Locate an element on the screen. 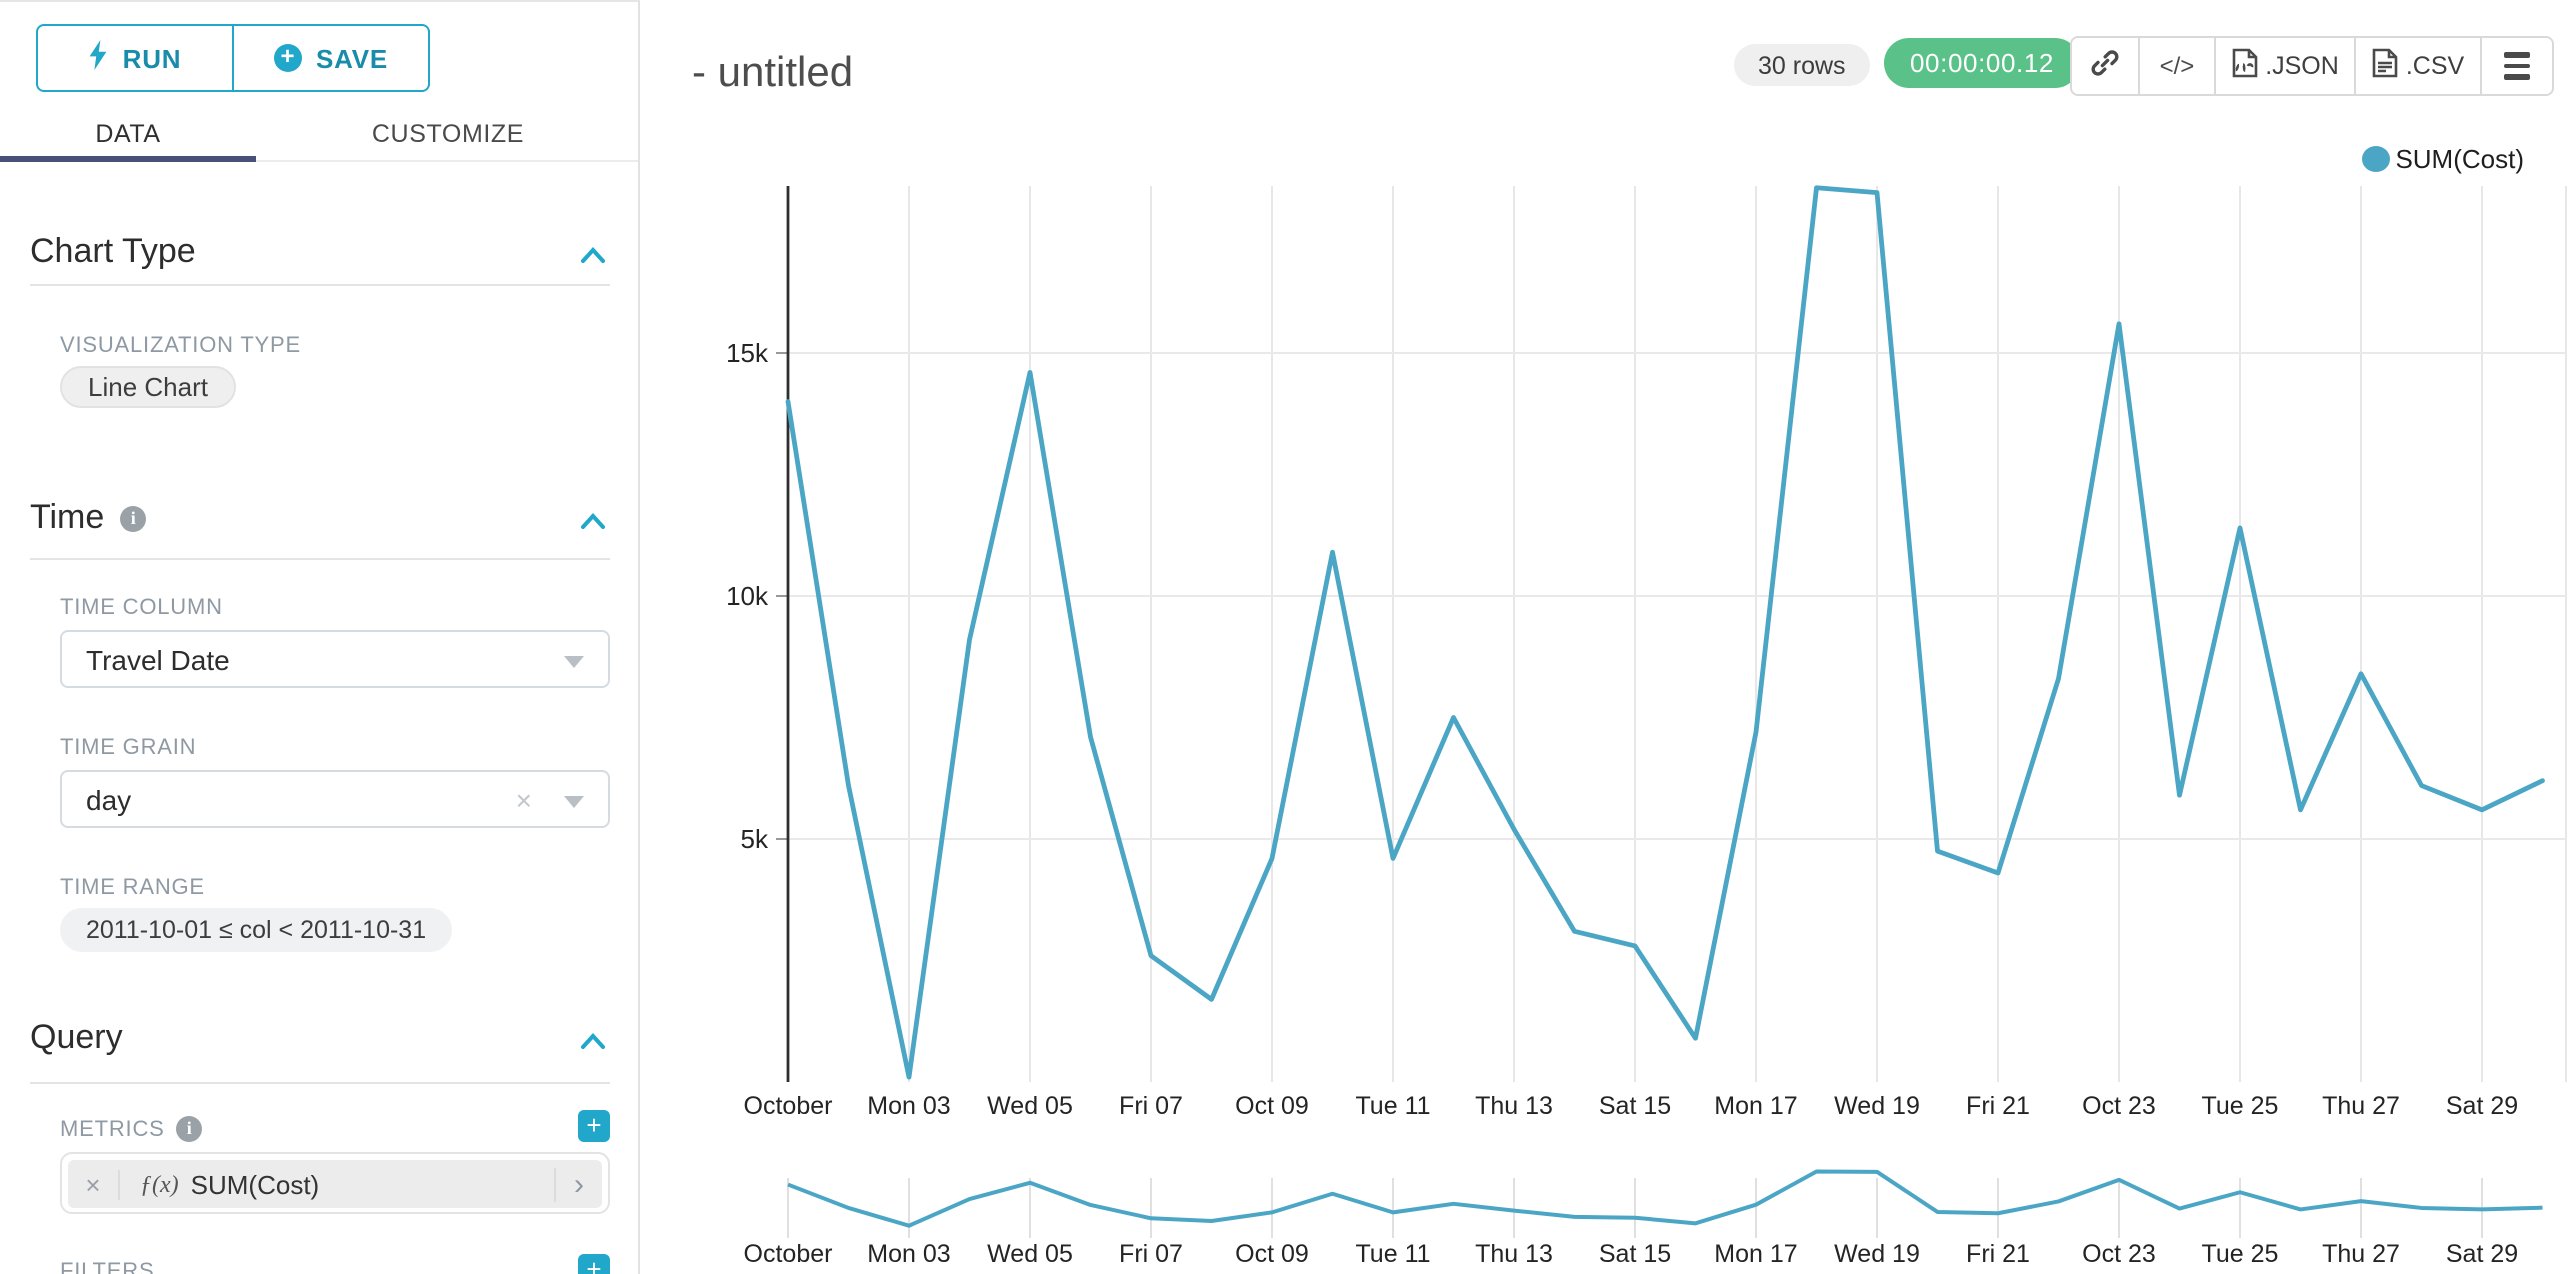  x-axis-tick-label: Tue 25 is located at coordinates (2240, 1106).